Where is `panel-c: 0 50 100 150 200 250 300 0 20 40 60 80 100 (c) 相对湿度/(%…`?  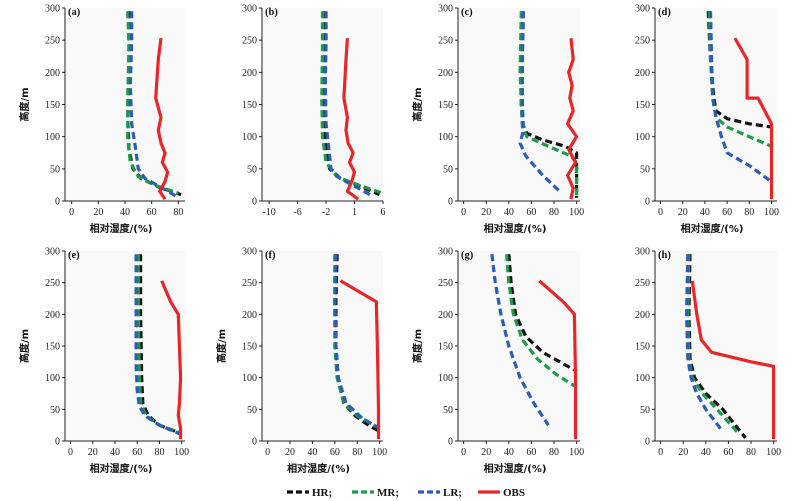
panel-c: 0 50 100 150 200 250 300 0 20 40 60 80 100 (c) 相对湿度/(%… is located at coordinates (497, 120).